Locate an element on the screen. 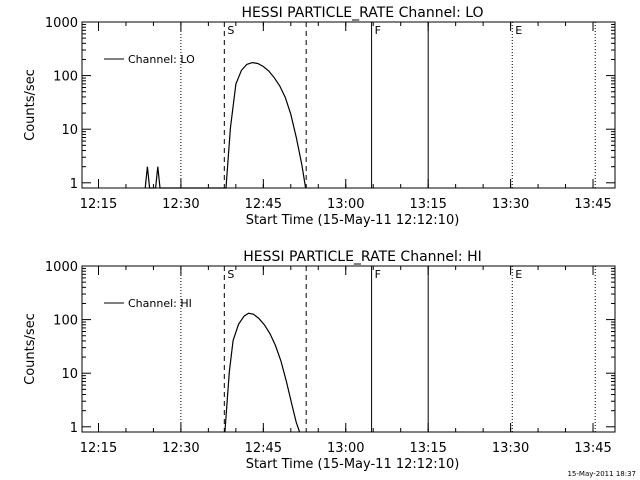  legend-label: Channel: HI is located at coordinates (160, 303).